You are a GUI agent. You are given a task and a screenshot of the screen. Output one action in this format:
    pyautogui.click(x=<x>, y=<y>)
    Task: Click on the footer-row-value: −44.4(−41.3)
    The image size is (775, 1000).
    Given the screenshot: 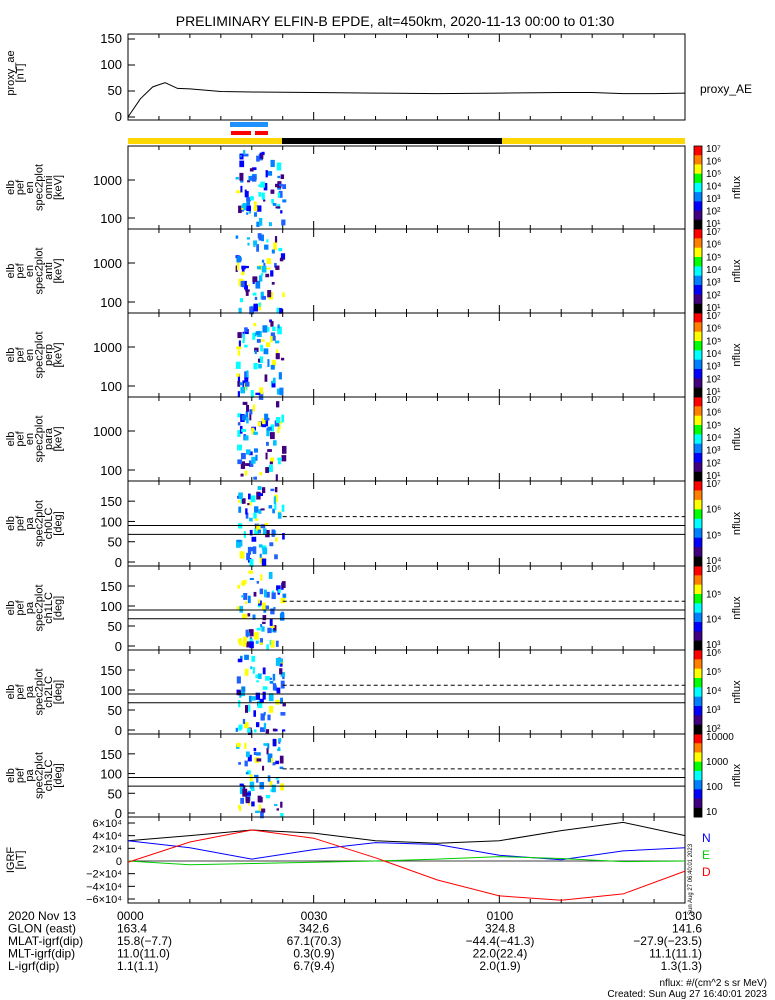 What is the action you would take?
    pyautogui.click(x=500, y=941)
    